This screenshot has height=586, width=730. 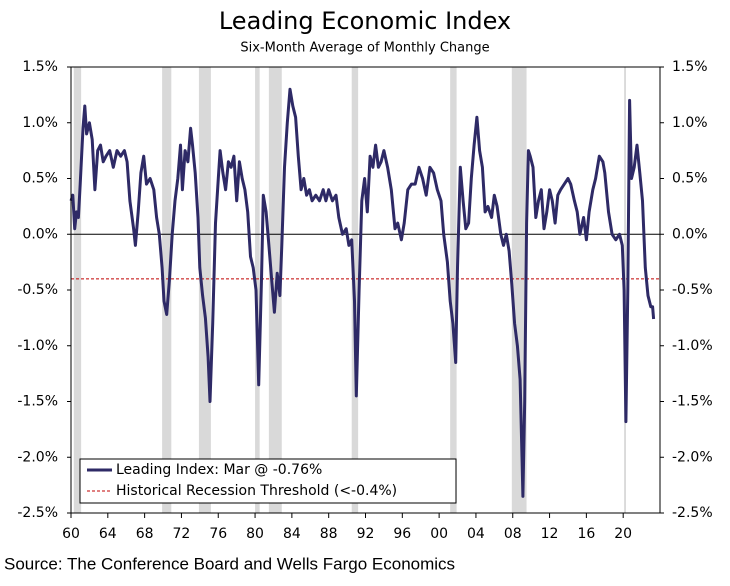 What do you see at coordinates (623, 534) in the screenshot?
I see `x-tick-label: 20` at bounding box center [623, 534].